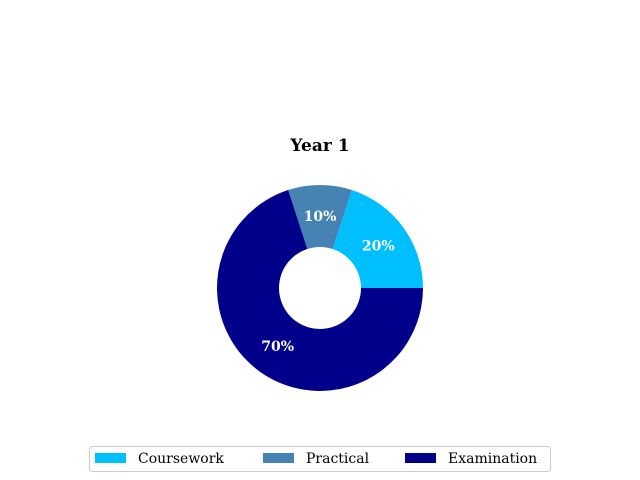 This screenshot has width=640, height=480. I want to click on chart-title: Year 1, so click(319, 146).